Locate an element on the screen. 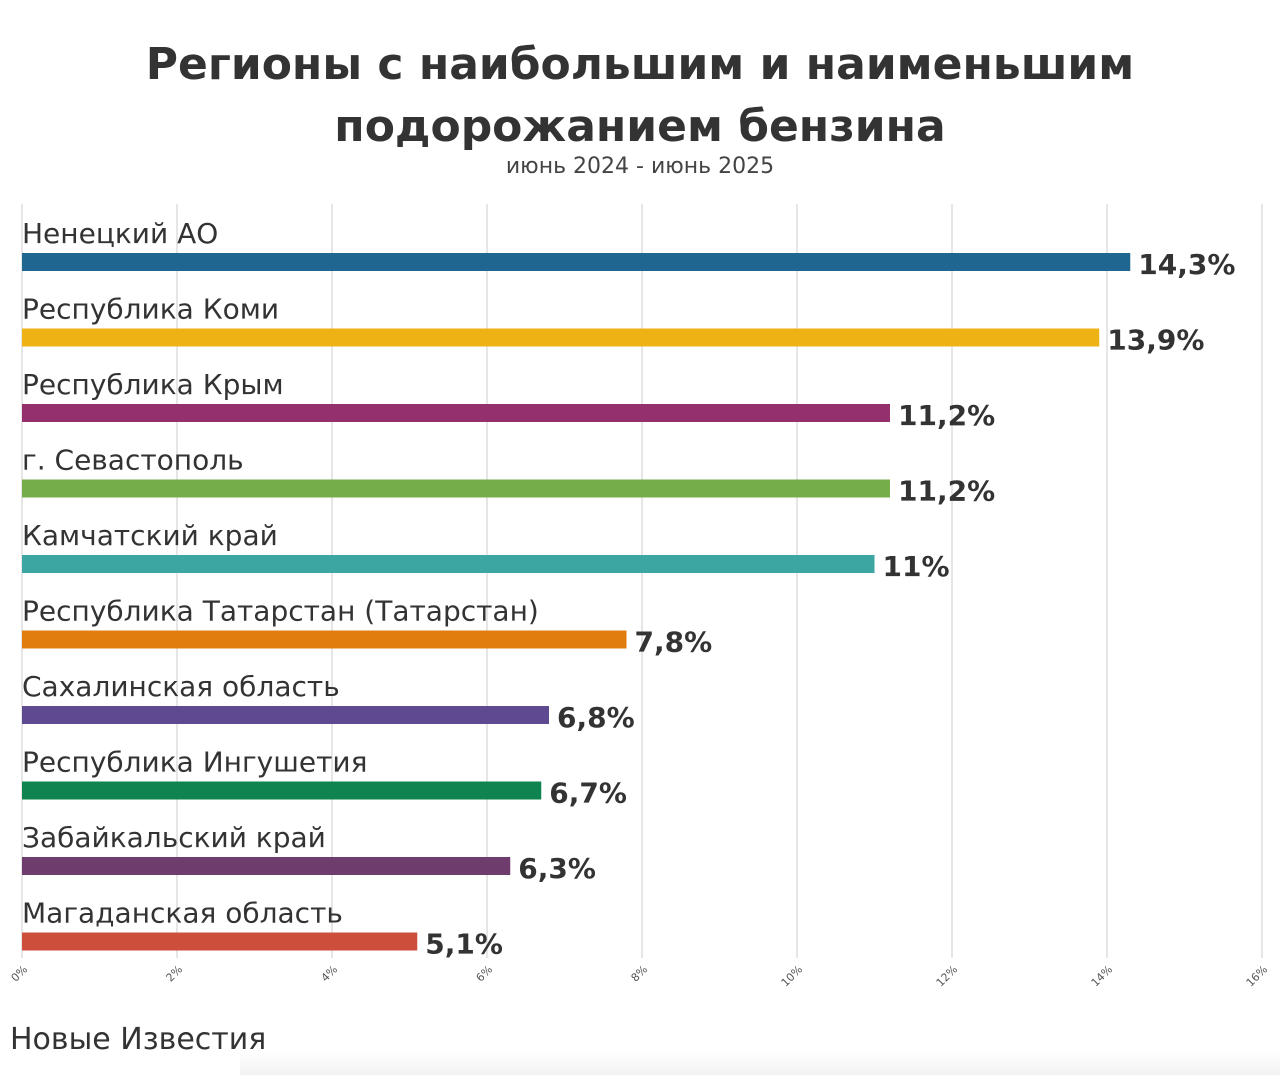 The image size is (1280, 1075). category-label: г. Севастополь is located at coordinates (133, 460).